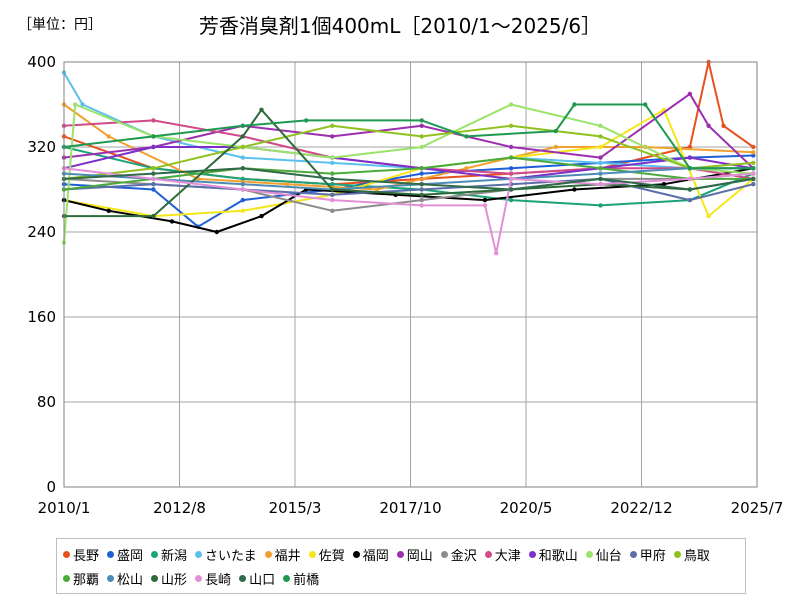 Image resolution: width=800 pixels, height=600 pixels. Describe the element at coordinates (41, 62) in the screenshot. I see `y-tick-label: 400` at that location.